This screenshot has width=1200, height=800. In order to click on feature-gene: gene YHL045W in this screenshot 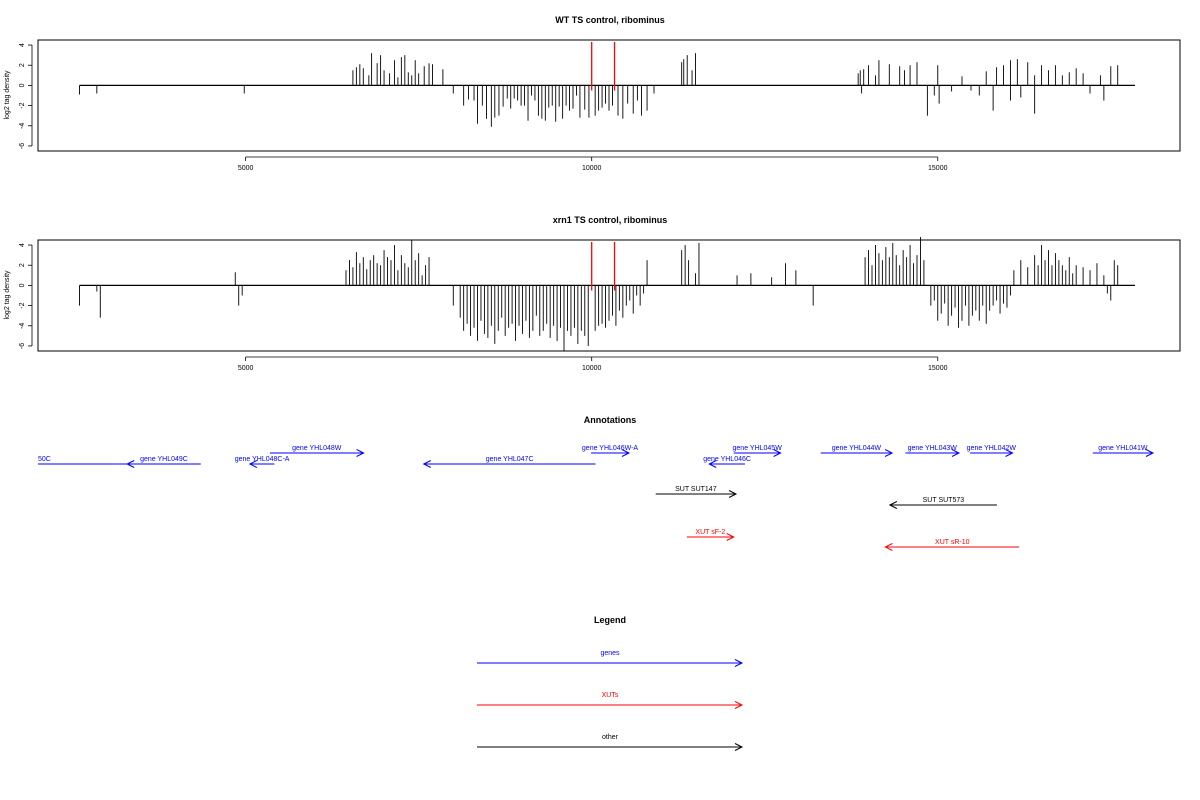, I will do `click(758, 451)`.